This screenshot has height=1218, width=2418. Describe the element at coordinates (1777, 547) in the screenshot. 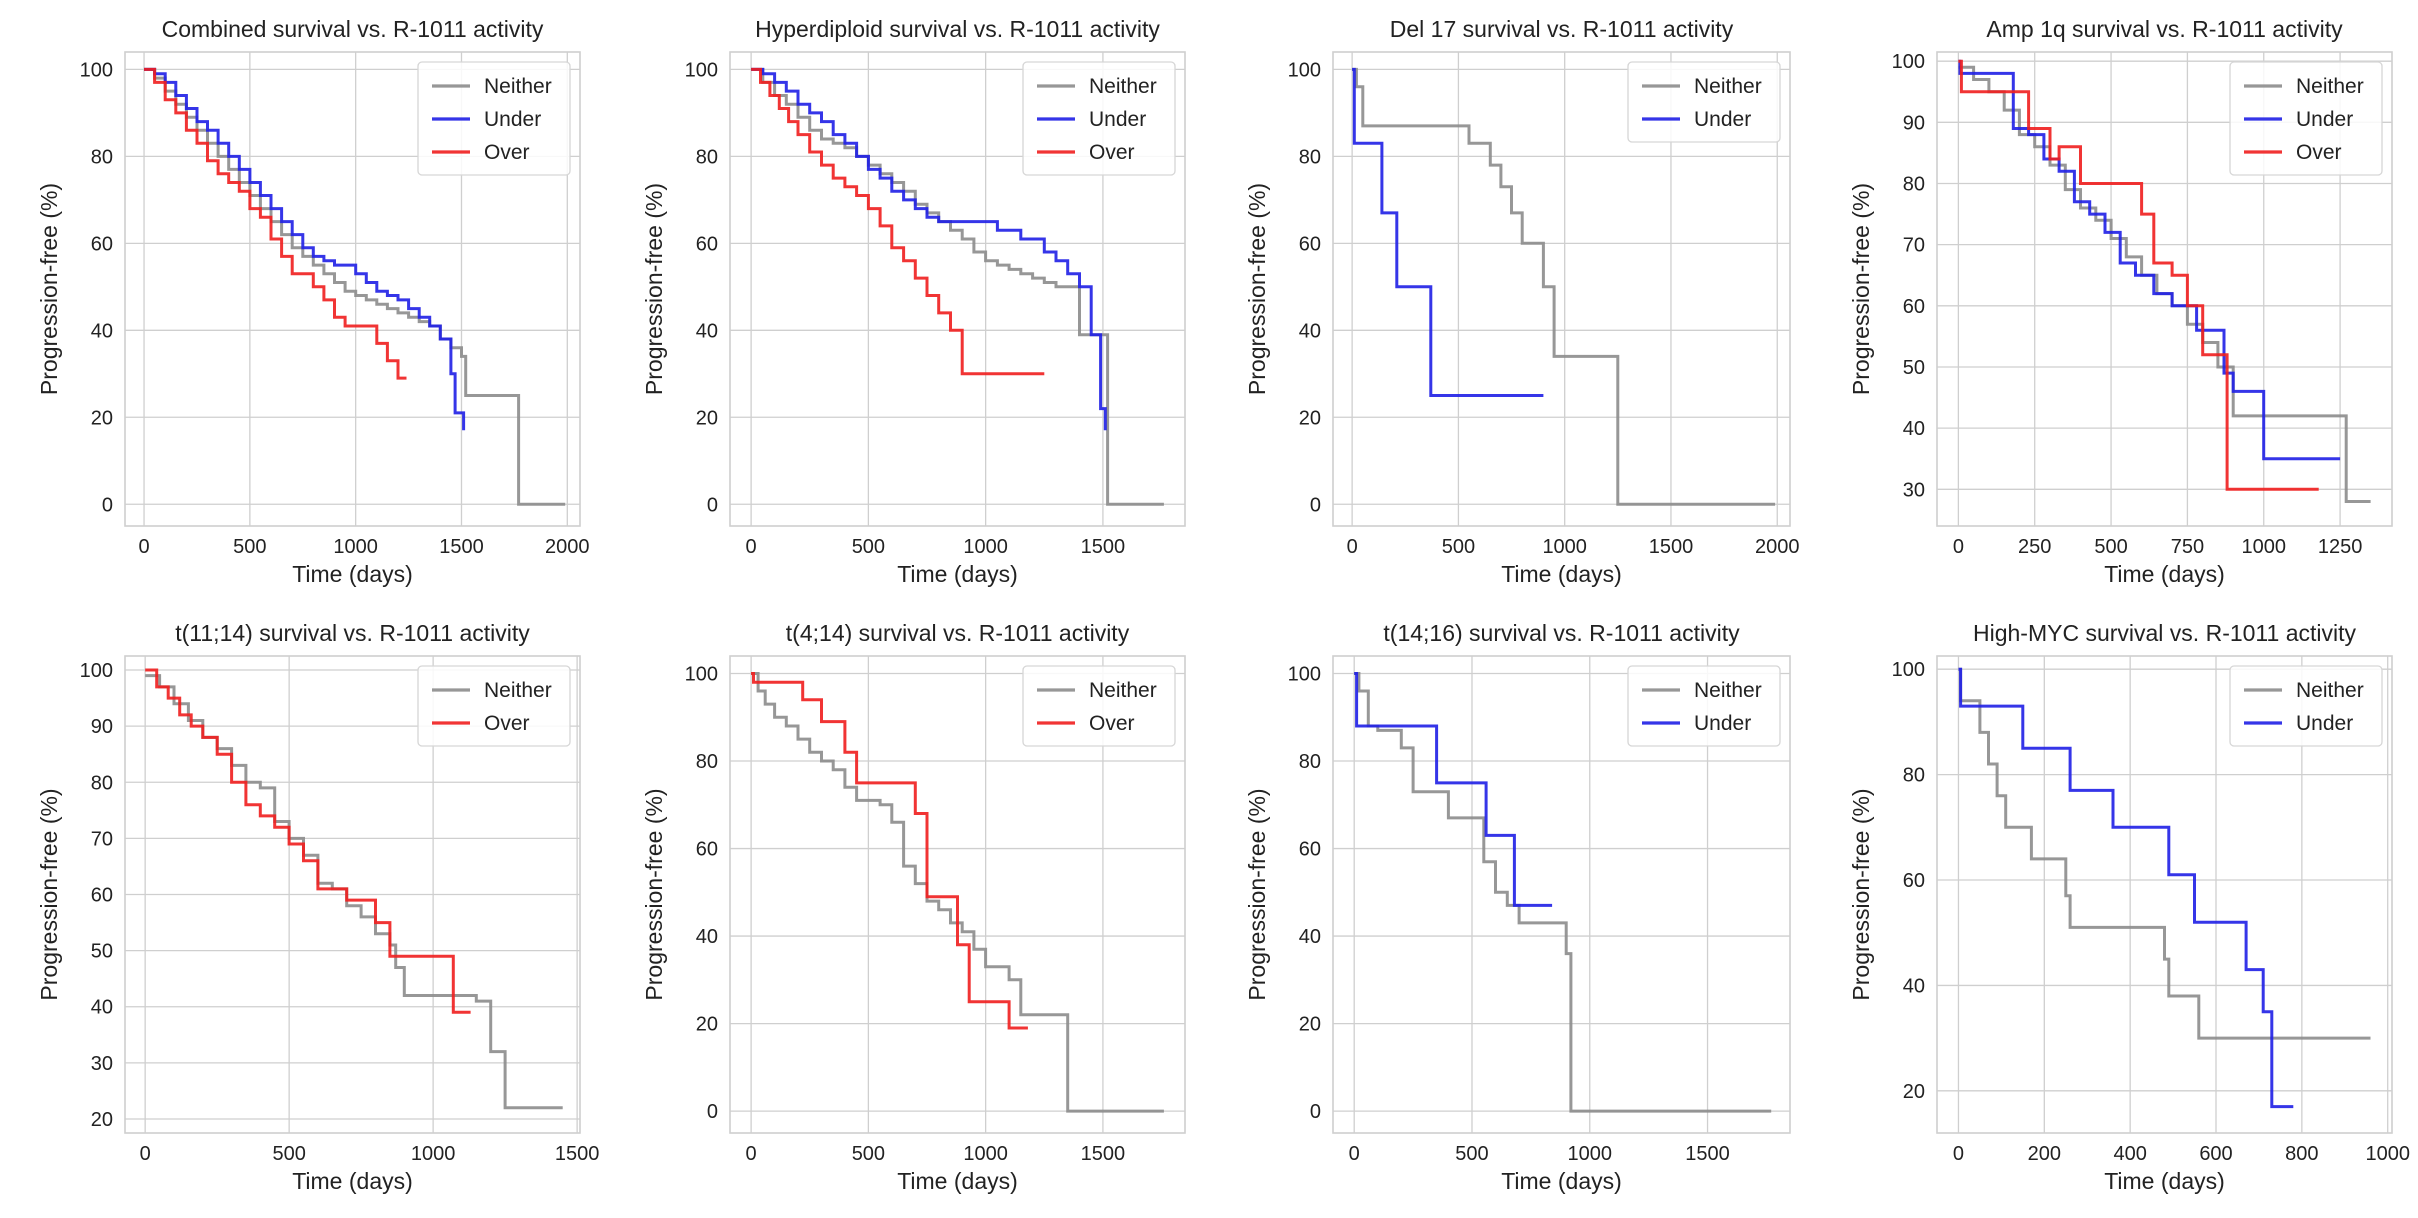

I see `x-tick-label: 2000` at that location.